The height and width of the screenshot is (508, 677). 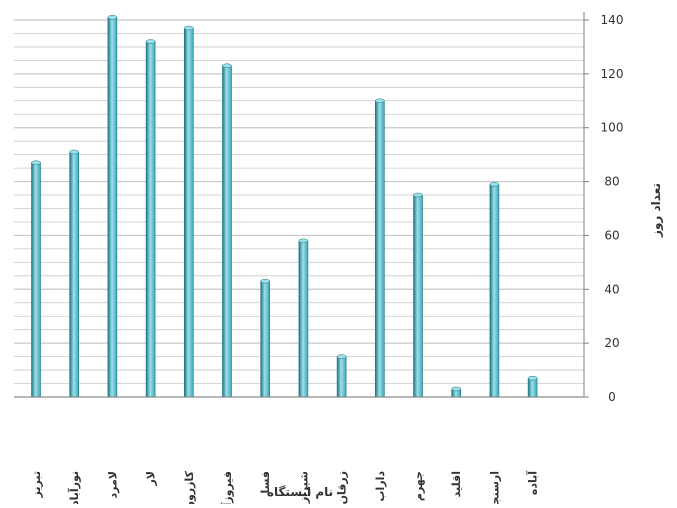 What do you see at coordinates (611, 289) in the screenshot?
I see `y-tick-label: 40` at bounding box center [611, 289].